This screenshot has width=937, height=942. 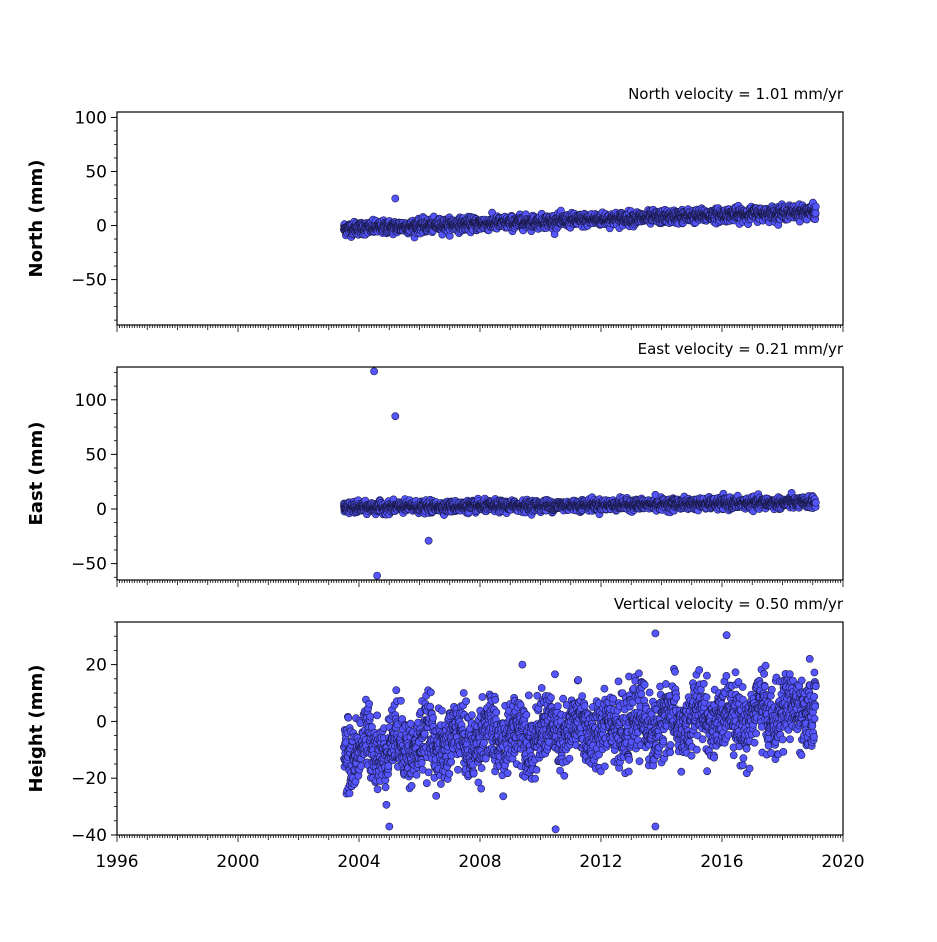 What do you see at coordinates (579, 473) in the screenshot?
I see `east-points` at bounding box center [579, 473].